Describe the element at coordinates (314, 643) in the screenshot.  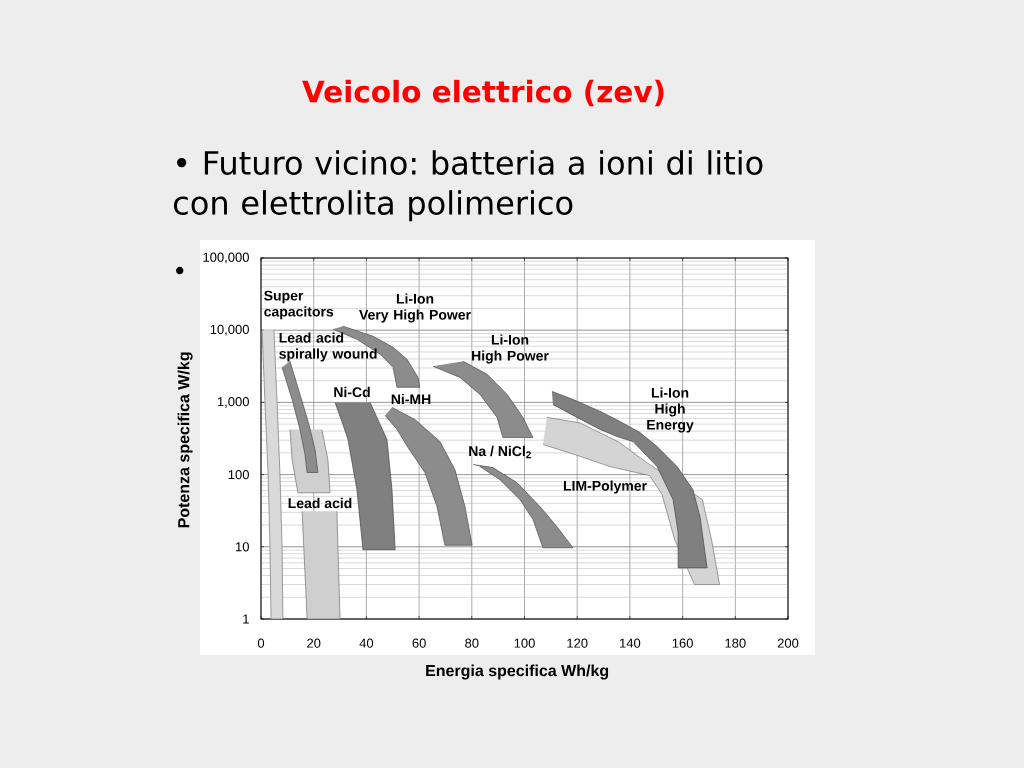
I see `x-tick-label: 20` at that location.